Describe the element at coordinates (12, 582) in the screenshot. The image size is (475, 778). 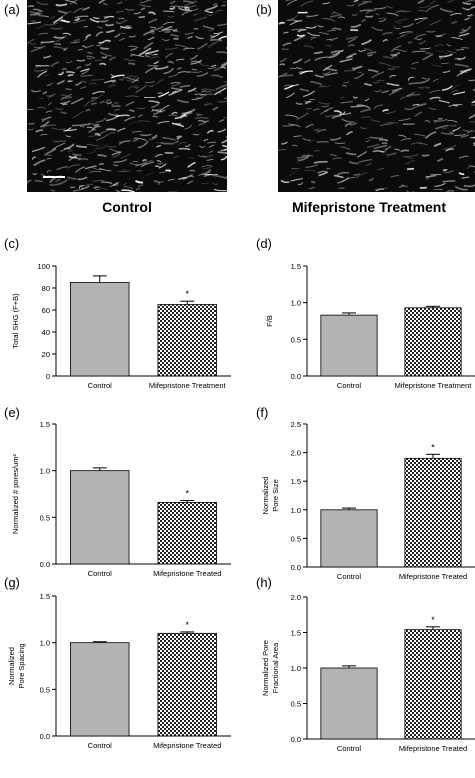
I see `panel-label-g: (g)` at that location.